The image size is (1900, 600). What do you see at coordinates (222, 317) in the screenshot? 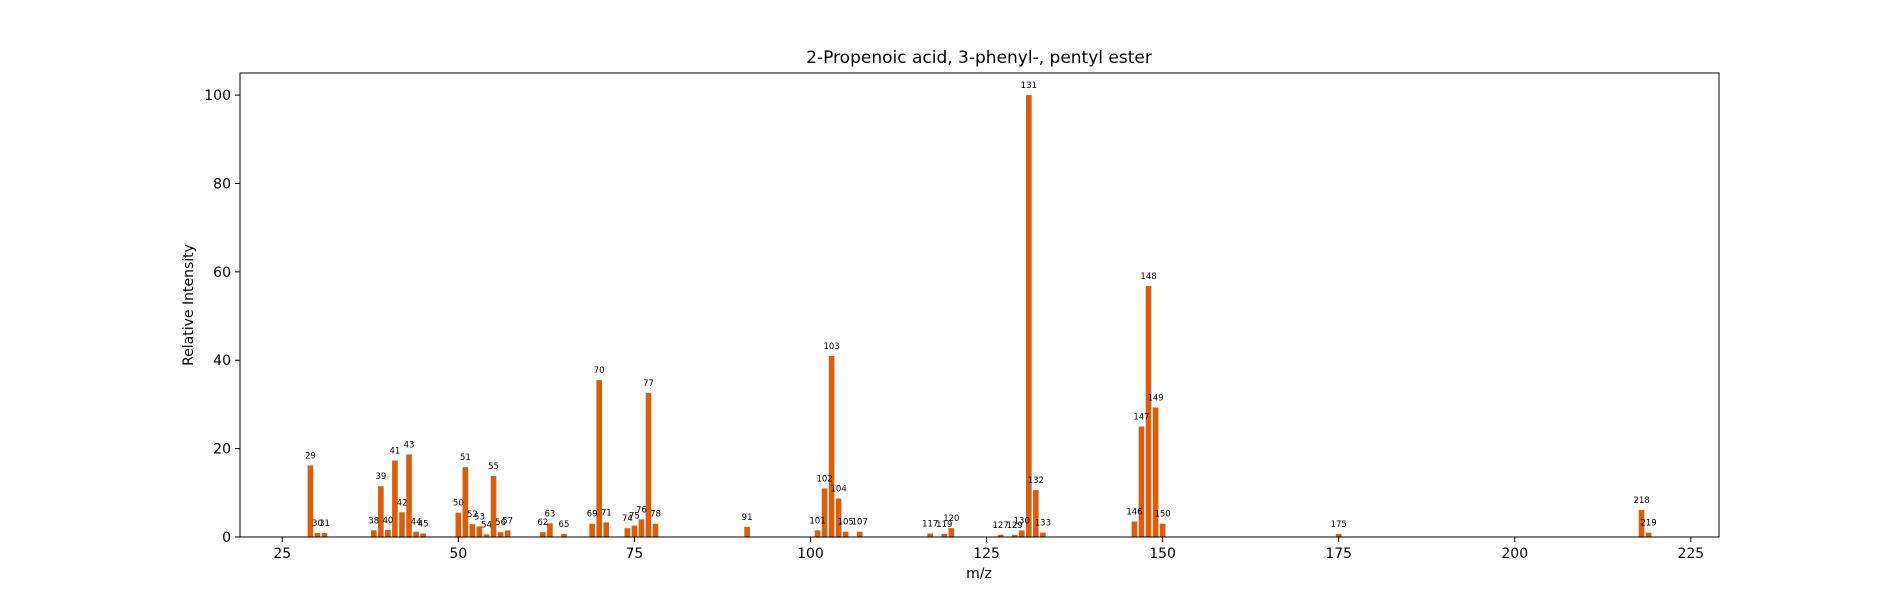
I see `y-axis-ticks: 0 20 40 60 80 100` at bounding box center [222, 317].